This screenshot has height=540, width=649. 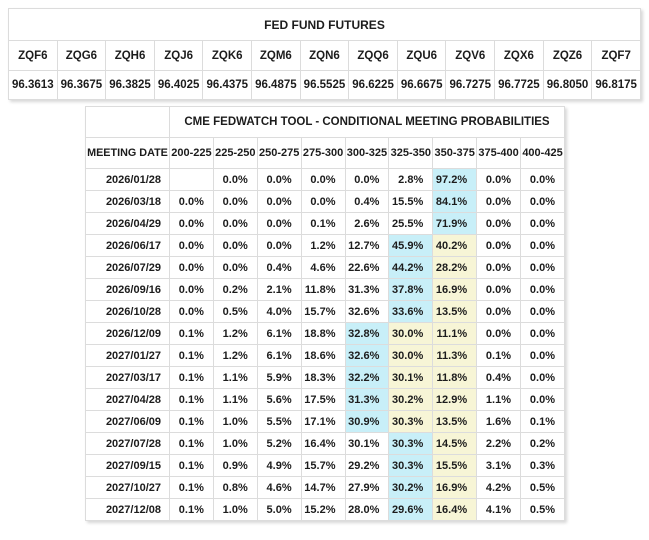 What do you see at coordinates (411, 465) in the screenshot?
I see `probability-cell: 30.3%` at bounding box center [411, 465].